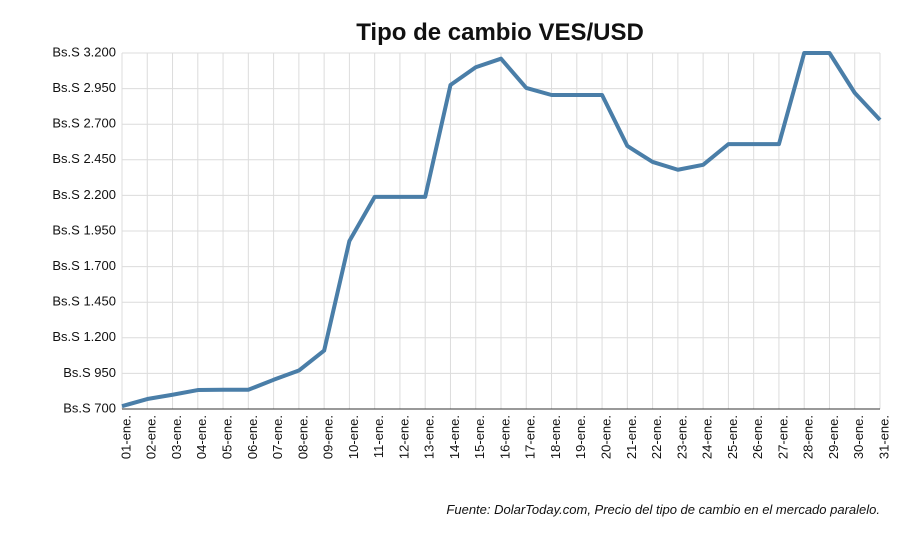 This screenshot has height=533, width=900. Describe the element at coordinates (353, 437) in the screenshot. I see `x-tick-label: 10-ene.` at that location.